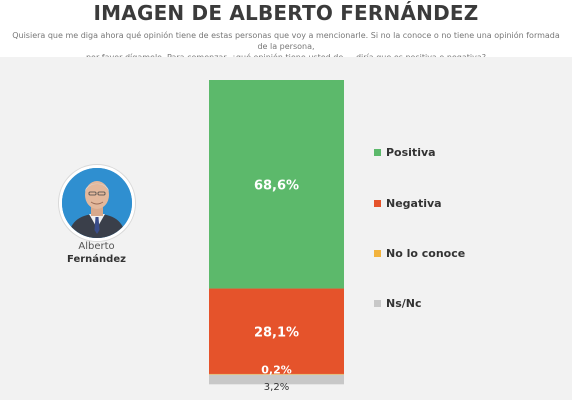  I want to click on person-avatar, so click(97, 203).